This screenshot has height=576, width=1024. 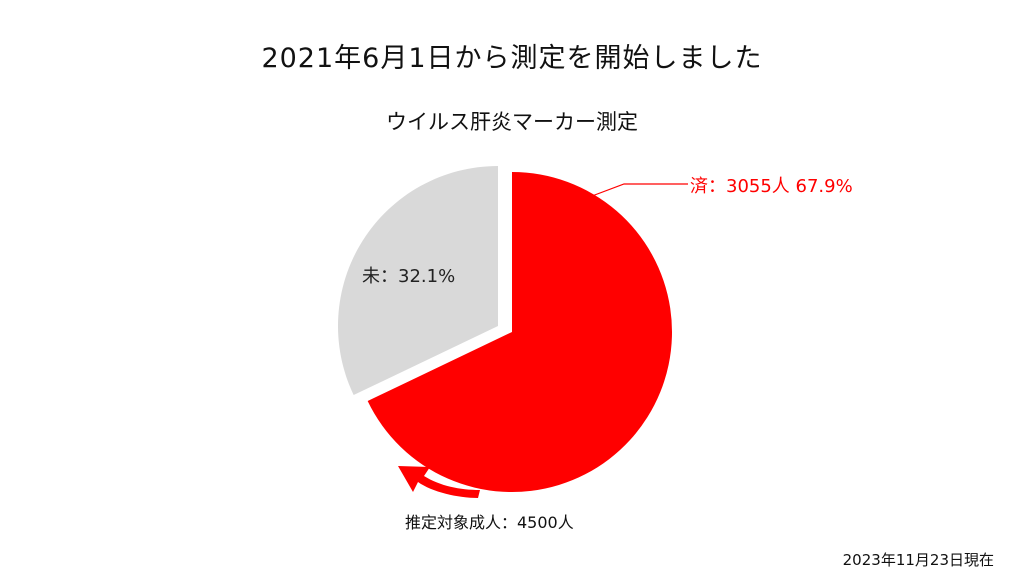 What do you see at coordinates (639, 190) in the screenshot?
I see `done-leader-line` at bounding box center [639, 190].